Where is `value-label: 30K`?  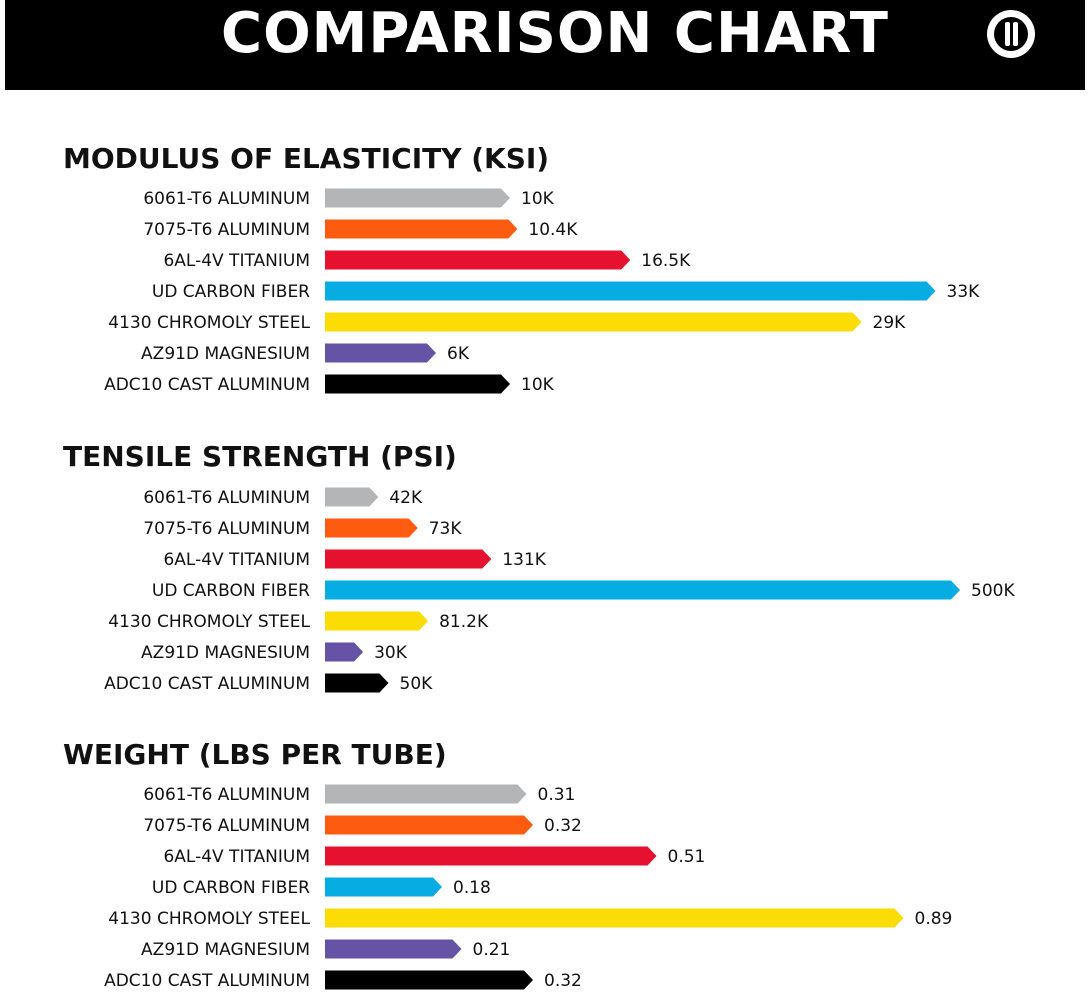 value-label: 30K is located at coordinates (391, 653).